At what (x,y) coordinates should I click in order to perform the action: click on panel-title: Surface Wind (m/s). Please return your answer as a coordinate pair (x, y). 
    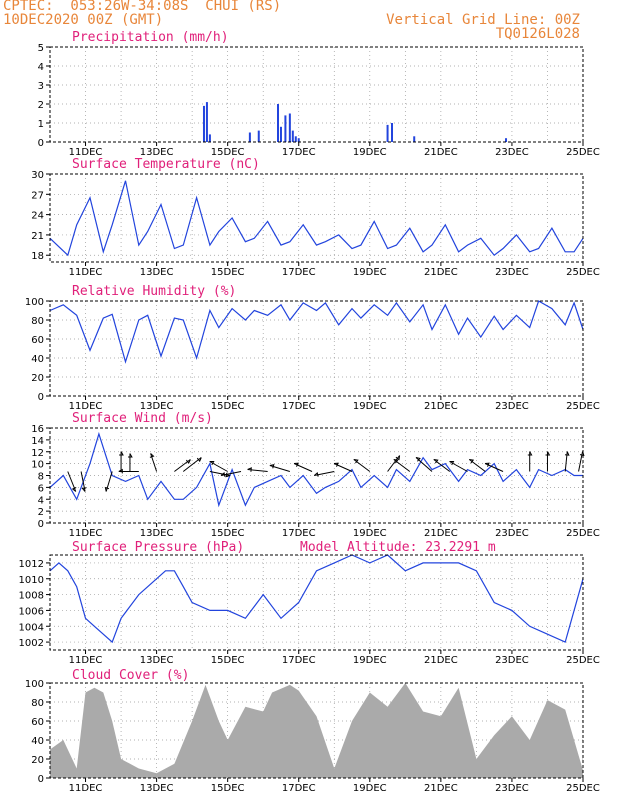
    Looking at the image, I should click on (142, 418).